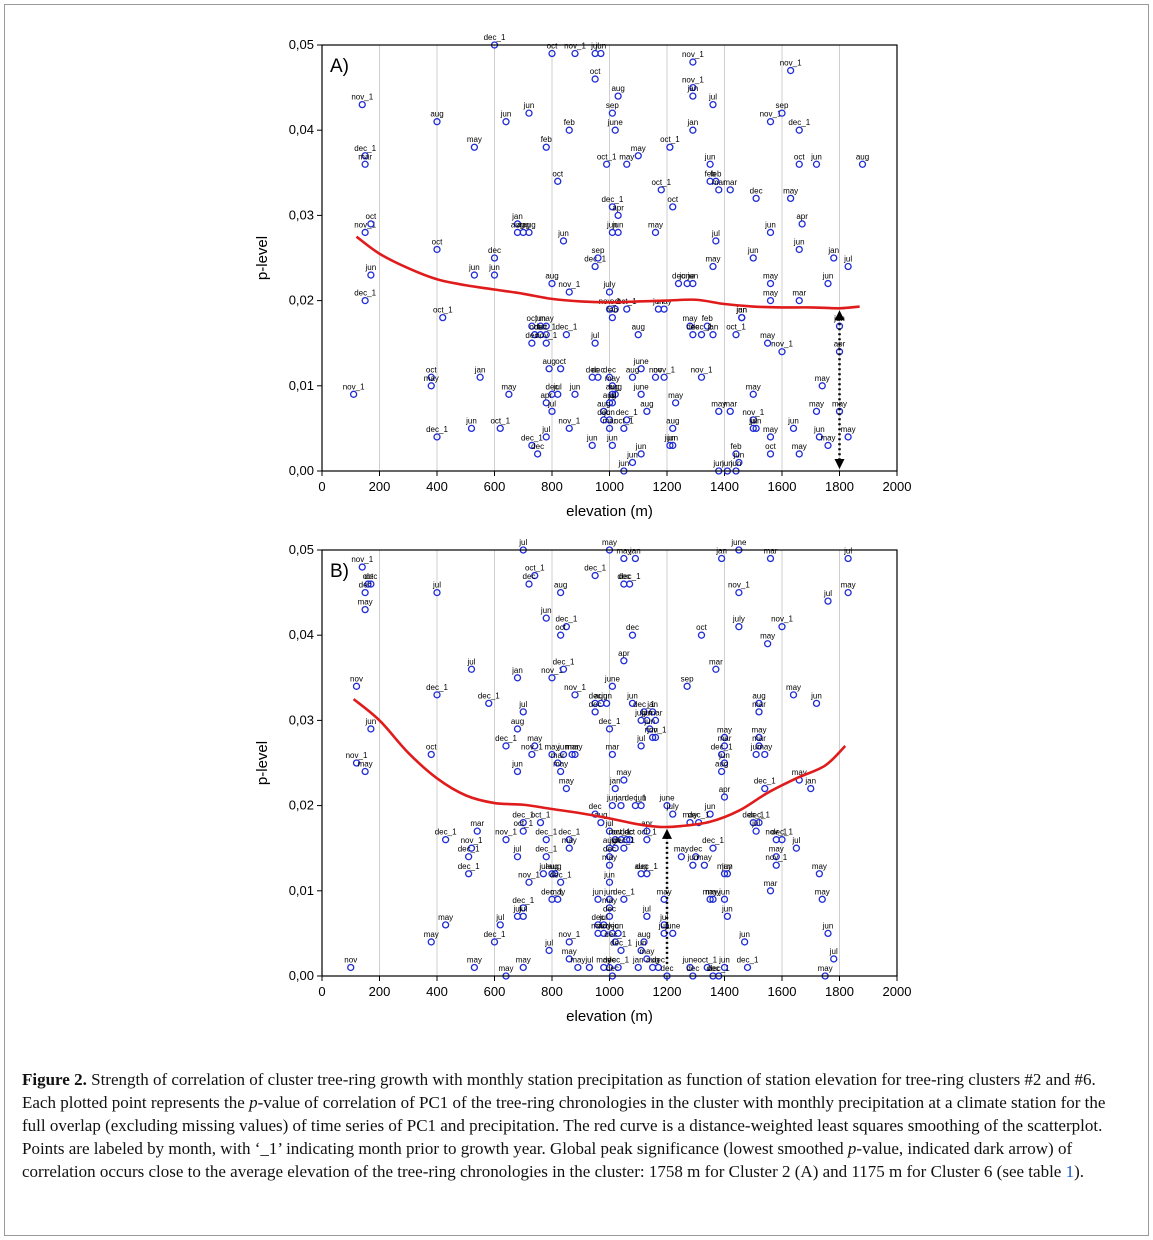 The image size is (1153, 1240). Describe the element at coordinates (1070, 1171) in the screenshot. I see `table-link: 1` at that location.